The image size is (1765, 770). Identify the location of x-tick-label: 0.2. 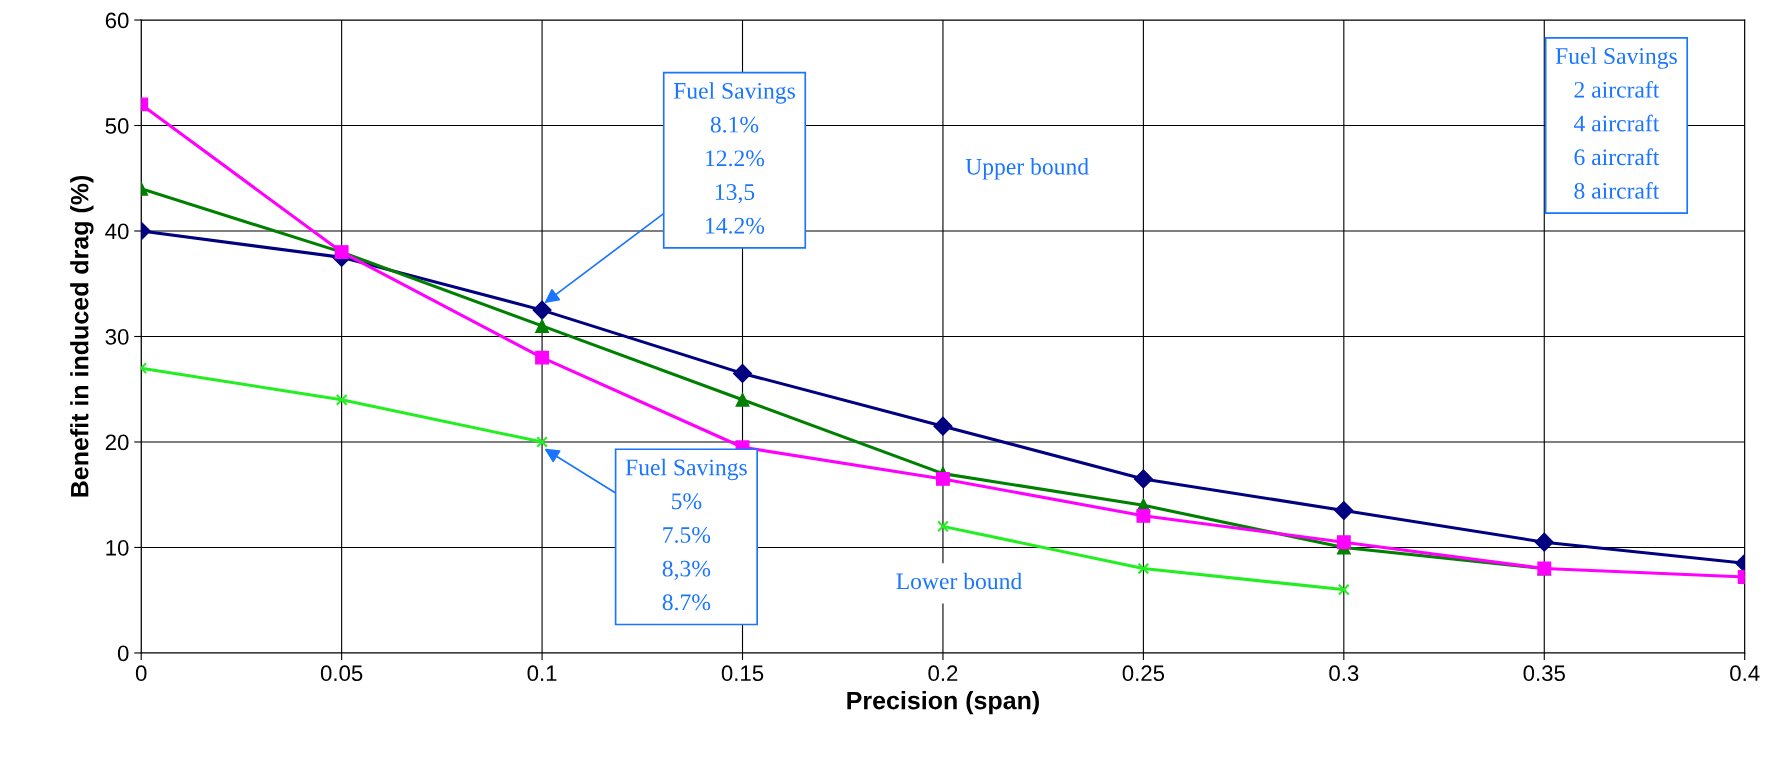
(943, 673).